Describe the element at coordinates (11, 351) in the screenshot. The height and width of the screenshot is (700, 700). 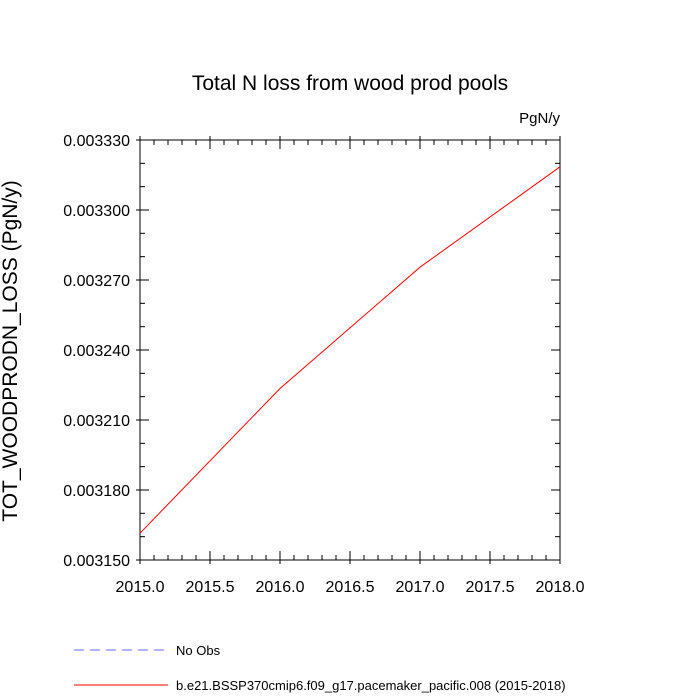
I see `y-axis-label: TOT_WOODPRODN_LOSS (PgN/y)` at that location.